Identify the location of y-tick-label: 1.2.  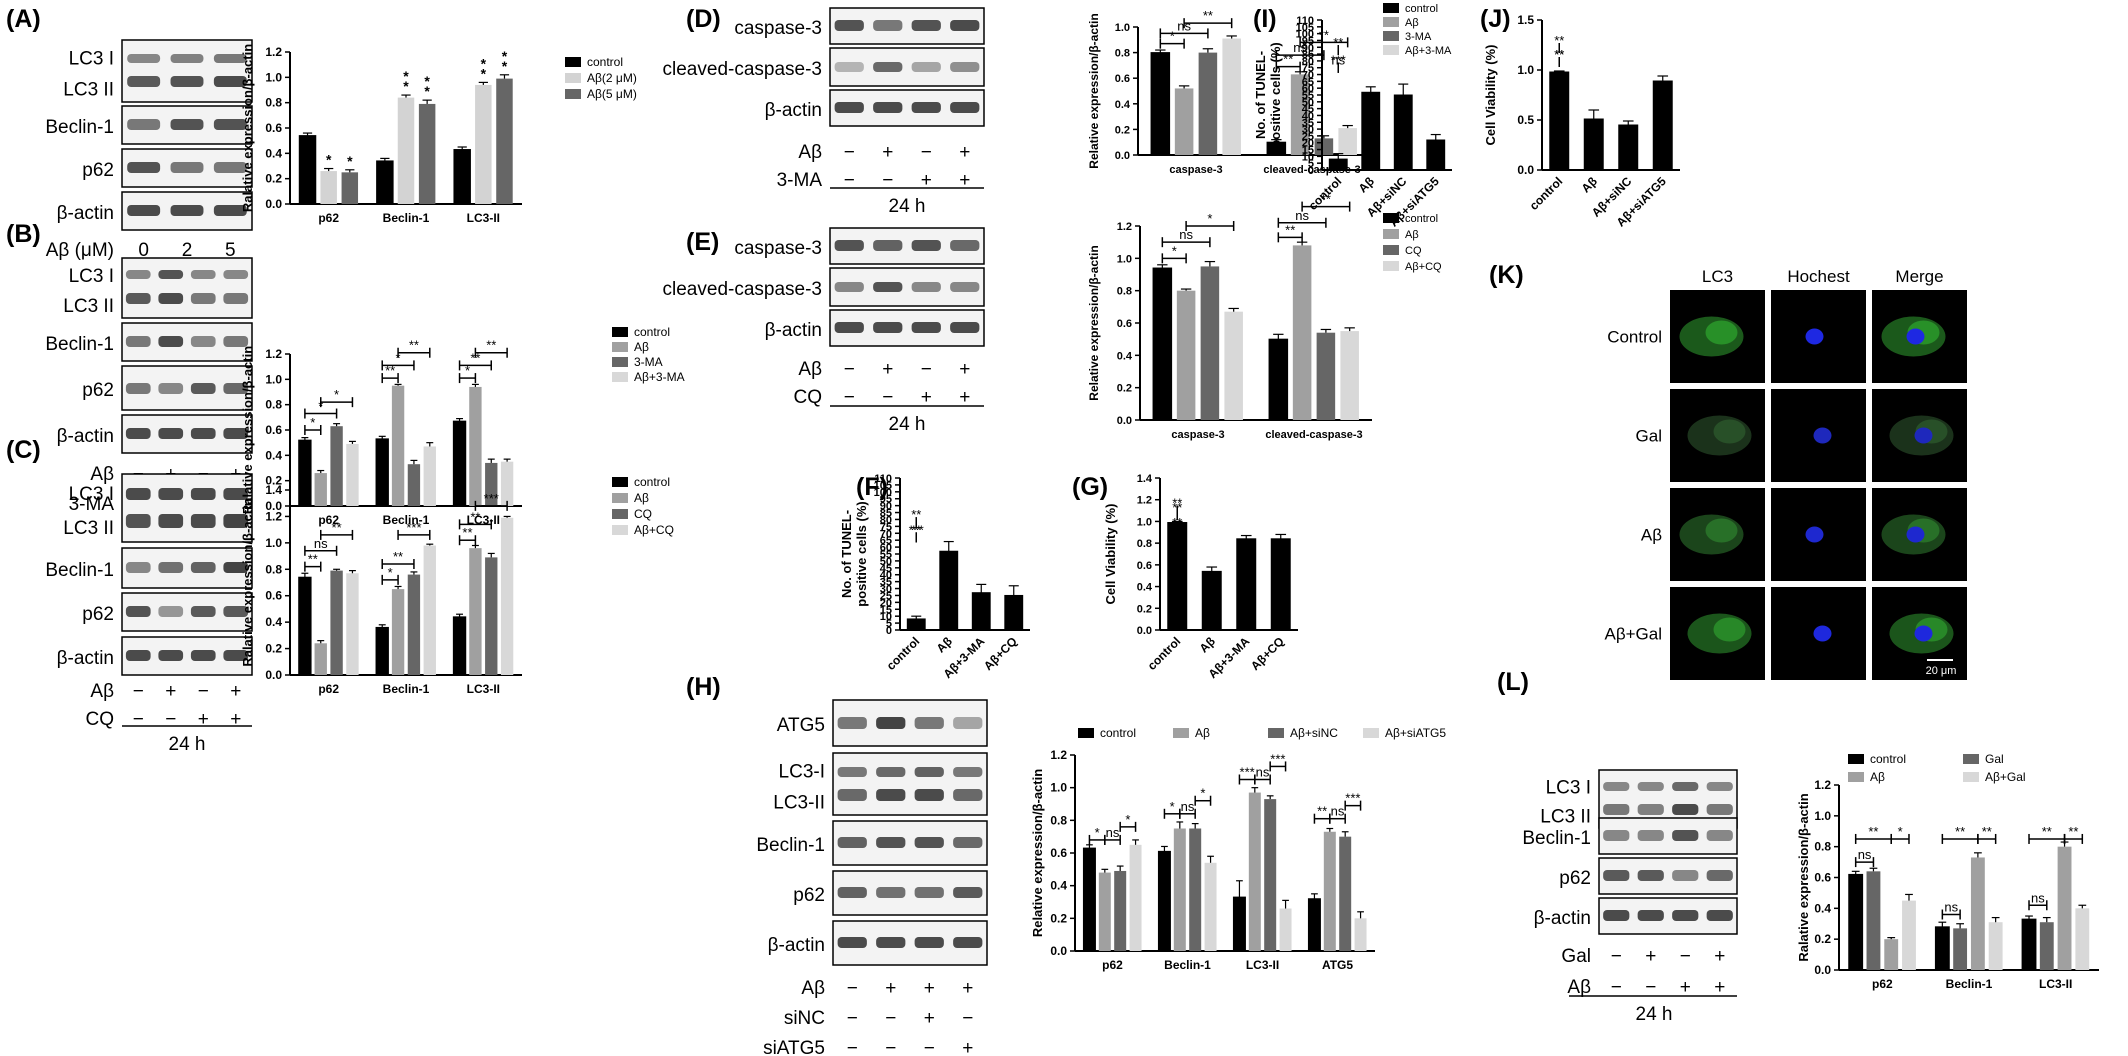
(273, 516).